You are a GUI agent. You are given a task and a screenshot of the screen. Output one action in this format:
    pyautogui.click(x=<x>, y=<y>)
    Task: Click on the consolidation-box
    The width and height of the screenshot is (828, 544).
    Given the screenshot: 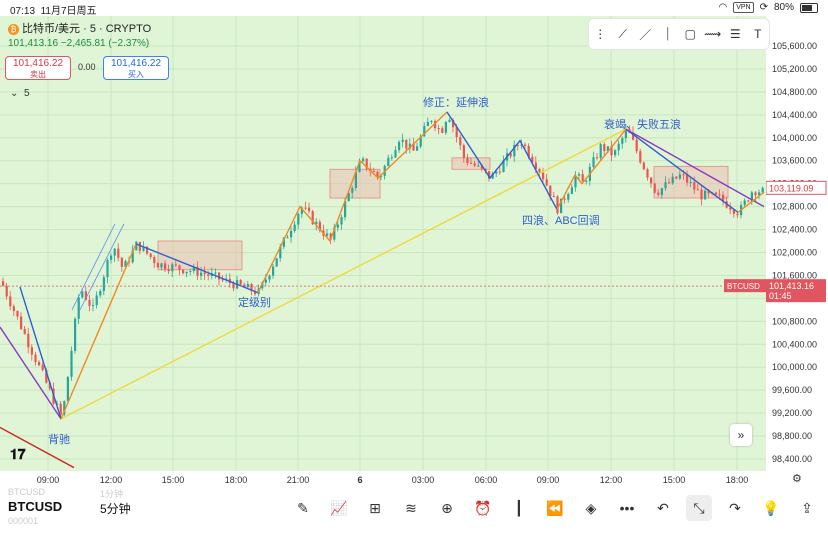 What is the action you would take?
    pyautogui.click(x=200, y=255)
    